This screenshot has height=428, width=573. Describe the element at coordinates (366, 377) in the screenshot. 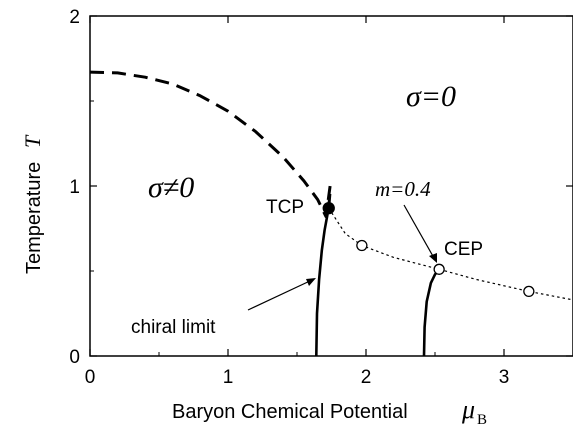

I see `x-tick-label: 2` at that location.